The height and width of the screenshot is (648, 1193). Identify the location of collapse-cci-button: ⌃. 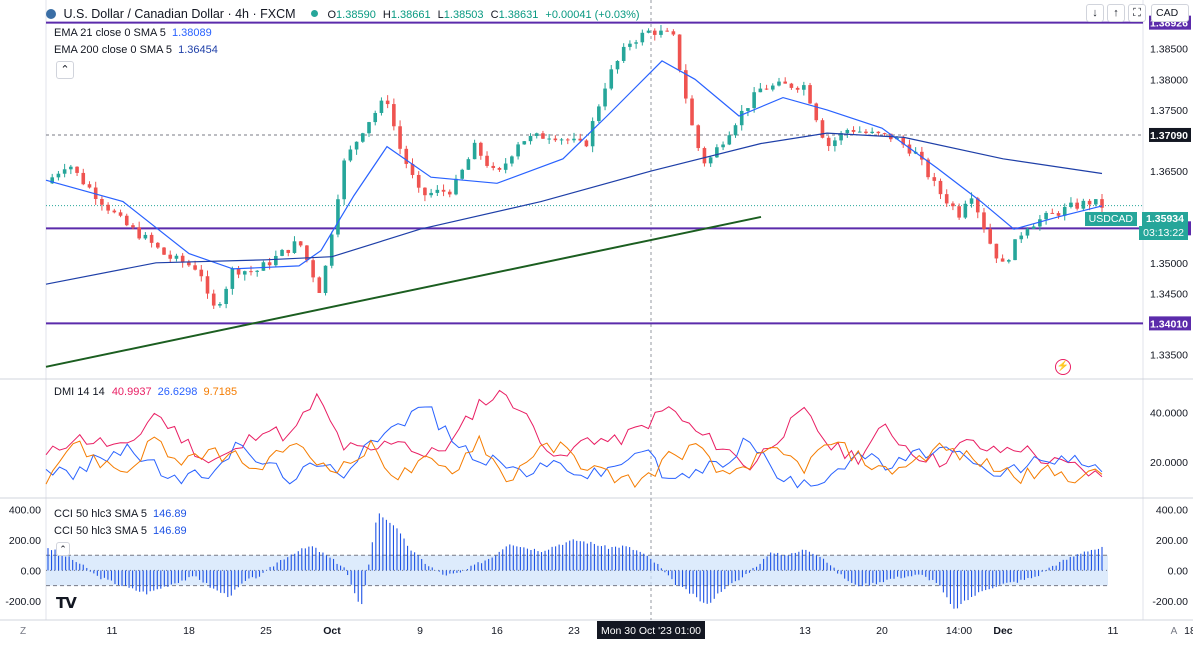
(63, 549).